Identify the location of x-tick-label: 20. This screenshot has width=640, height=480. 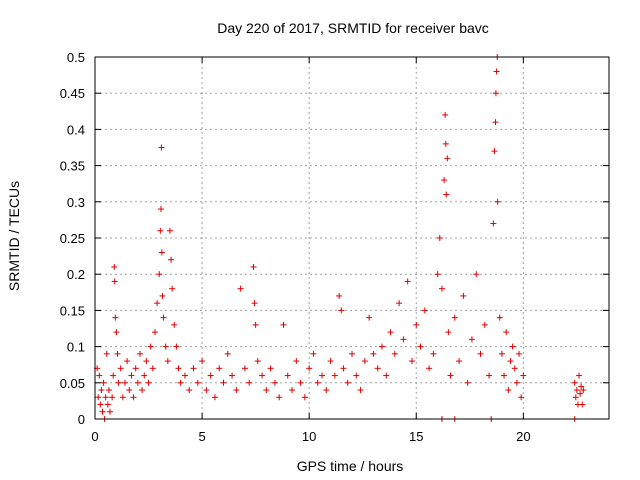
(523, 436).